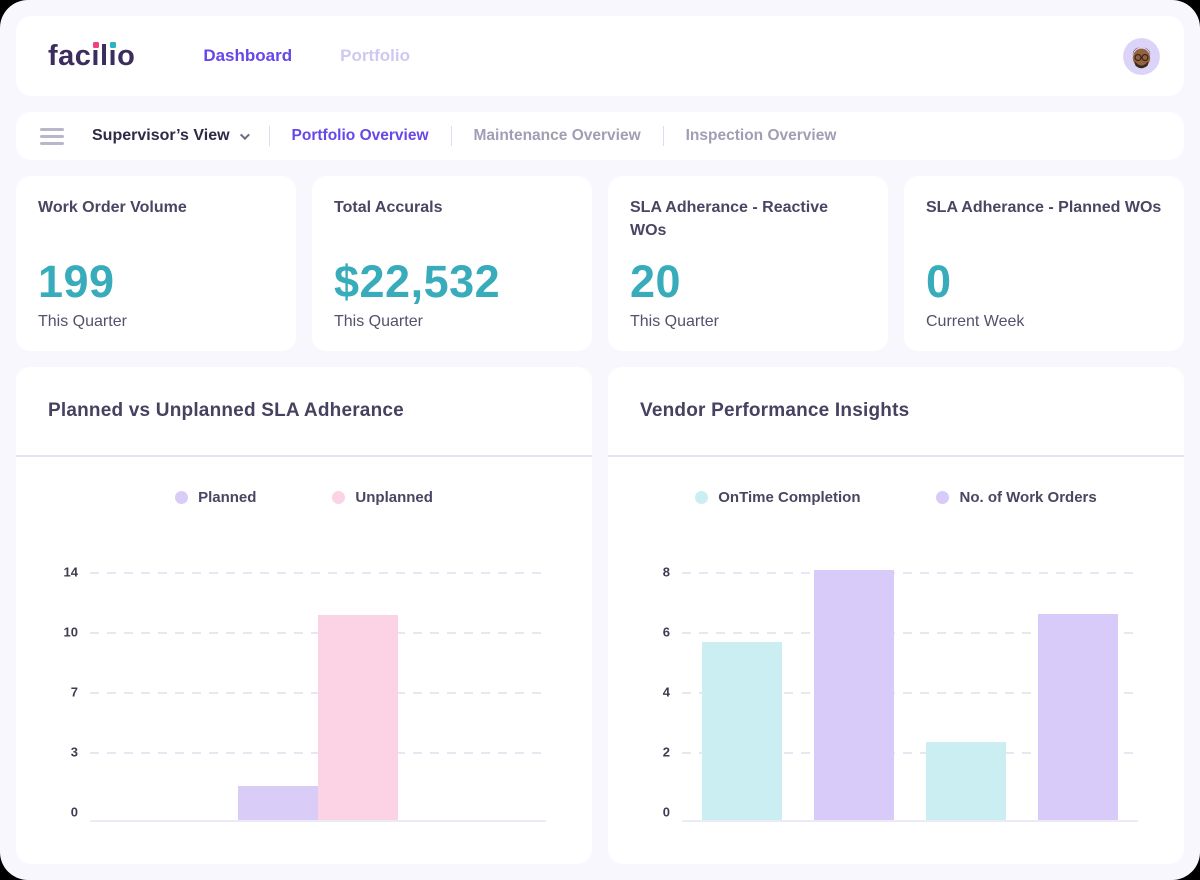 Image resolution: width=1200 pixels, height=880 pixels. What do you see at coordinates (557, 135) in the screenshot?
I see `tab-maintenance-overview: Maintenance Overview` at bounding box center [557, 135].